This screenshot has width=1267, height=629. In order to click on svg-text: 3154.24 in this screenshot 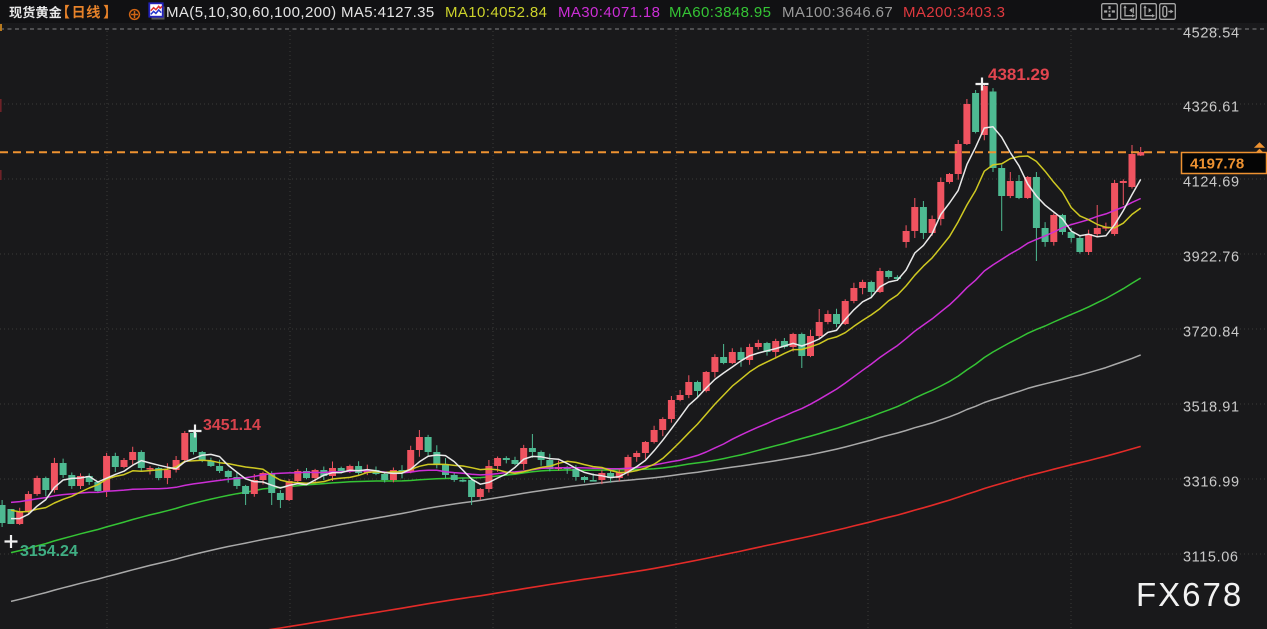, I will do `click(49, 551)`.